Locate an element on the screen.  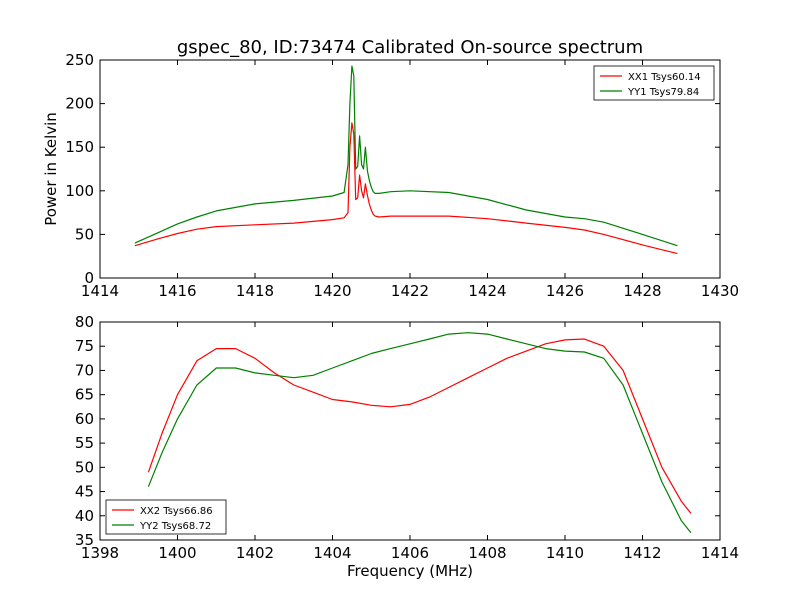
x-tick-label: 1416 is located at coordinates (177, 291).